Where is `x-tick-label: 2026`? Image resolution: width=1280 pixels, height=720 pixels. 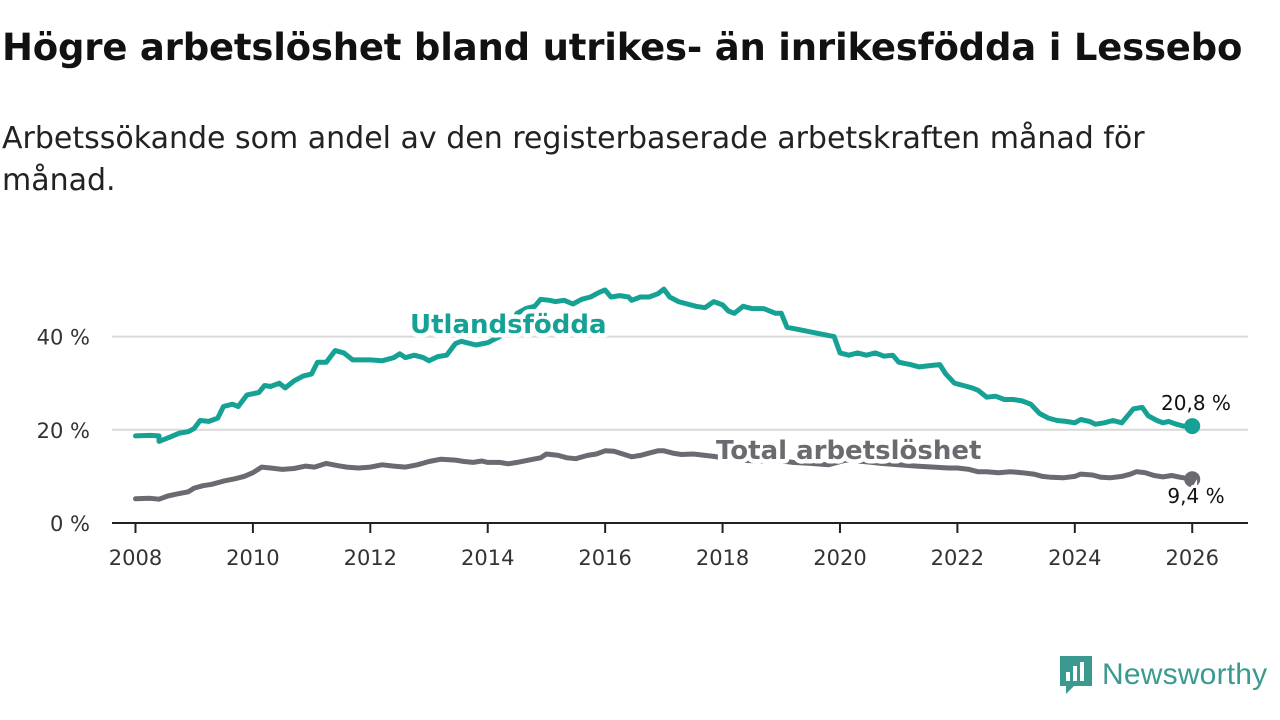 x-tick-label: 2026 is located at coordinates (1192, 558).